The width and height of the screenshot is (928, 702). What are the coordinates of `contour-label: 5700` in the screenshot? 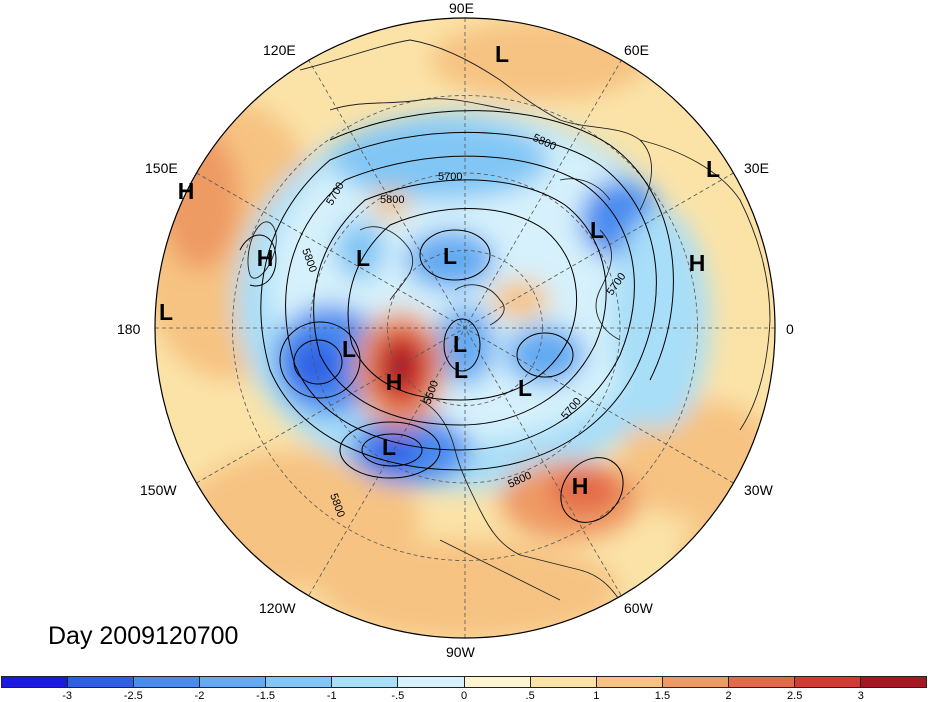 It's located at (450, 177).